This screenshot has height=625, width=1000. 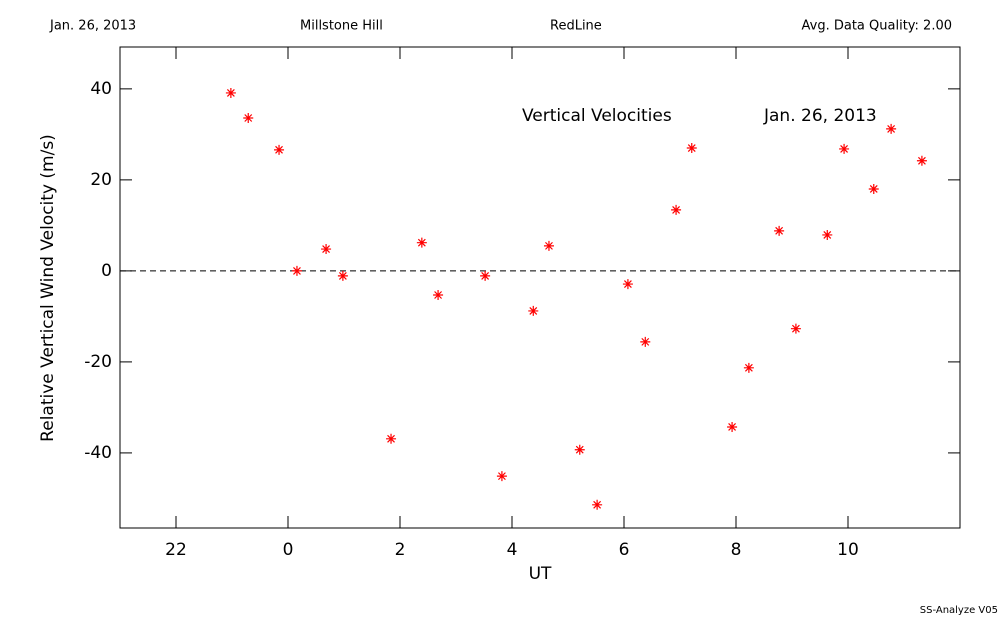 What do you see at coordinates (48, 288) in the screenshot?
I see `y-axis-label: Relative Vertical Wind Velocity (m/s)` at bounding box center [48, 288].